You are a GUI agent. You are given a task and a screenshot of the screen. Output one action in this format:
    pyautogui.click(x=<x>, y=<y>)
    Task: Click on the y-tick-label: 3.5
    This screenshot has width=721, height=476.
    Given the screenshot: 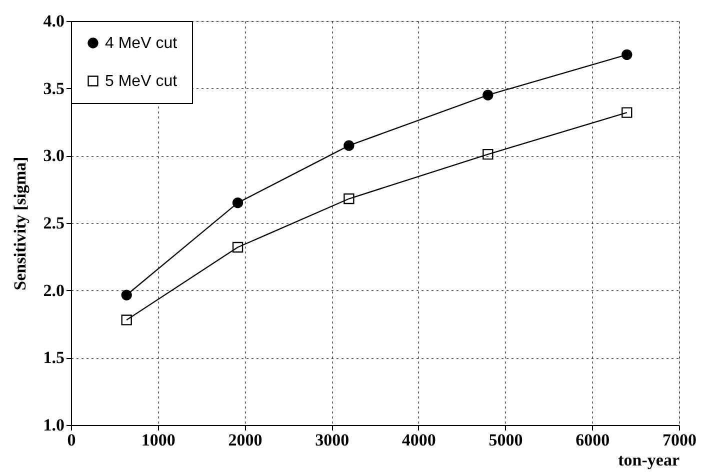 What is the action you would take?
    pyautogui.click(x=53, y=88)
    